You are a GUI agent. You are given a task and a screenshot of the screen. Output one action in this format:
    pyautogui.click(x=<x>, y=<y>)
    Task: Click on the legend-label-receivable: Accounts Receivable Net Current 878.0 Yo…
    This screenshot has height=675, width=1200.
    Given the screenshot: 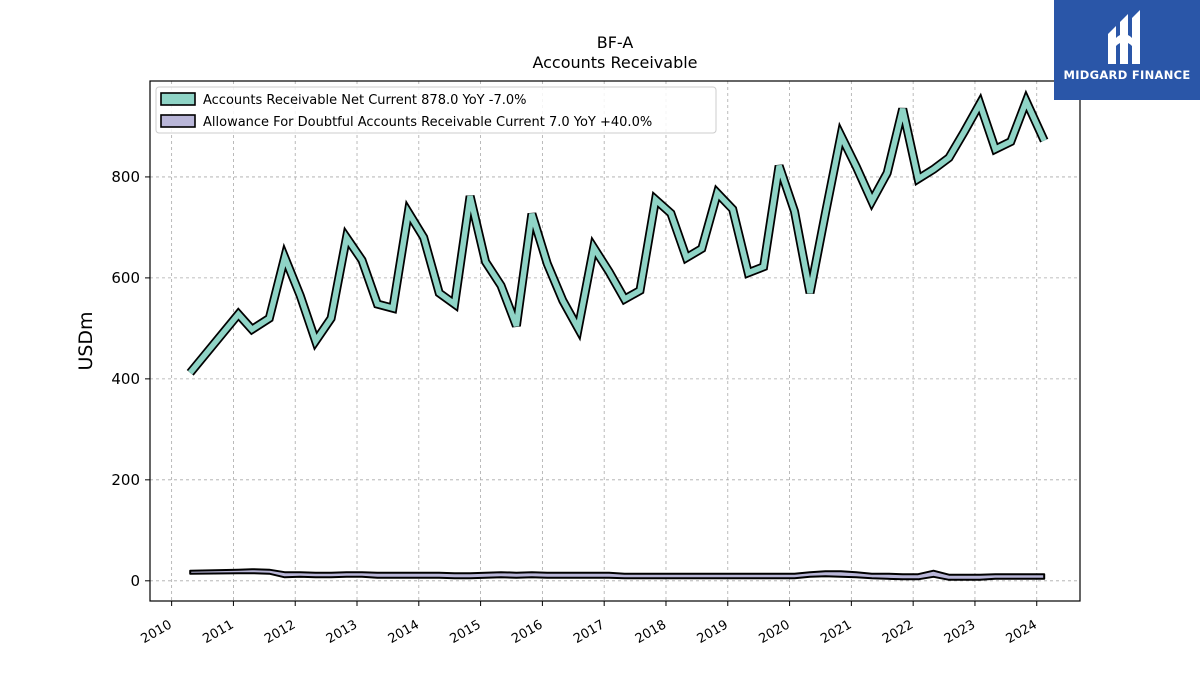 What is the action you would take?
    pyautogui.click(x=364, y=100)
    